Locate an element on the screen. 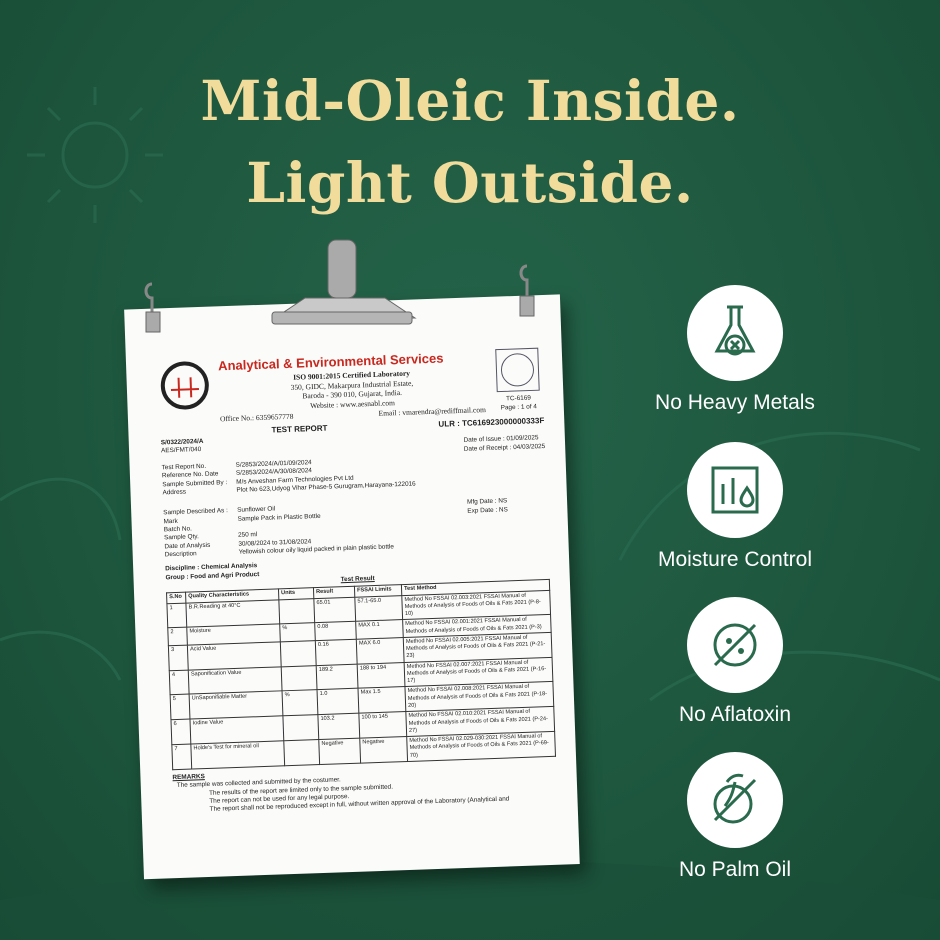  table-cell: B.R.Reading at 40°C is located at coordinates (232, 613).